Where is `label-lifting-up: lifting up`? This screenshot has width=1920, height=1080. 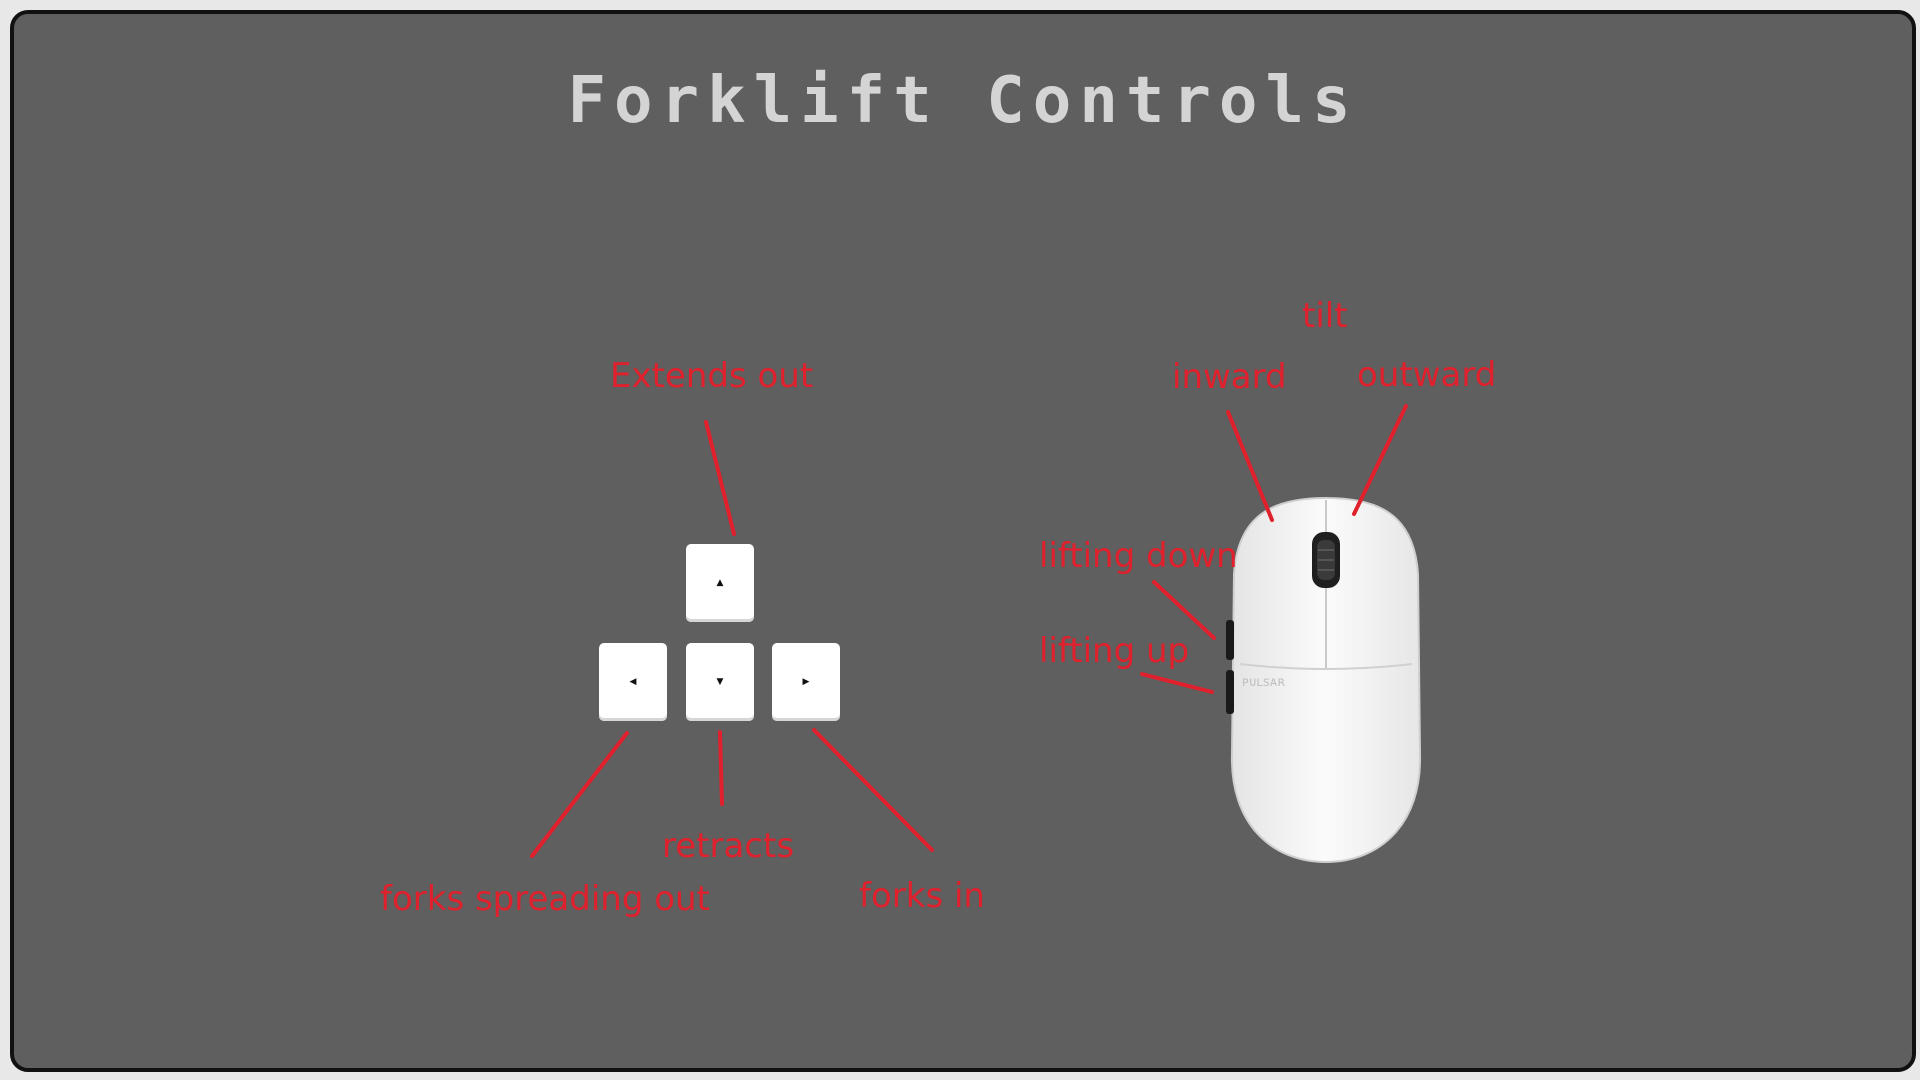
label-lifting-up: lifting up is located at coordinates (1114, 651).